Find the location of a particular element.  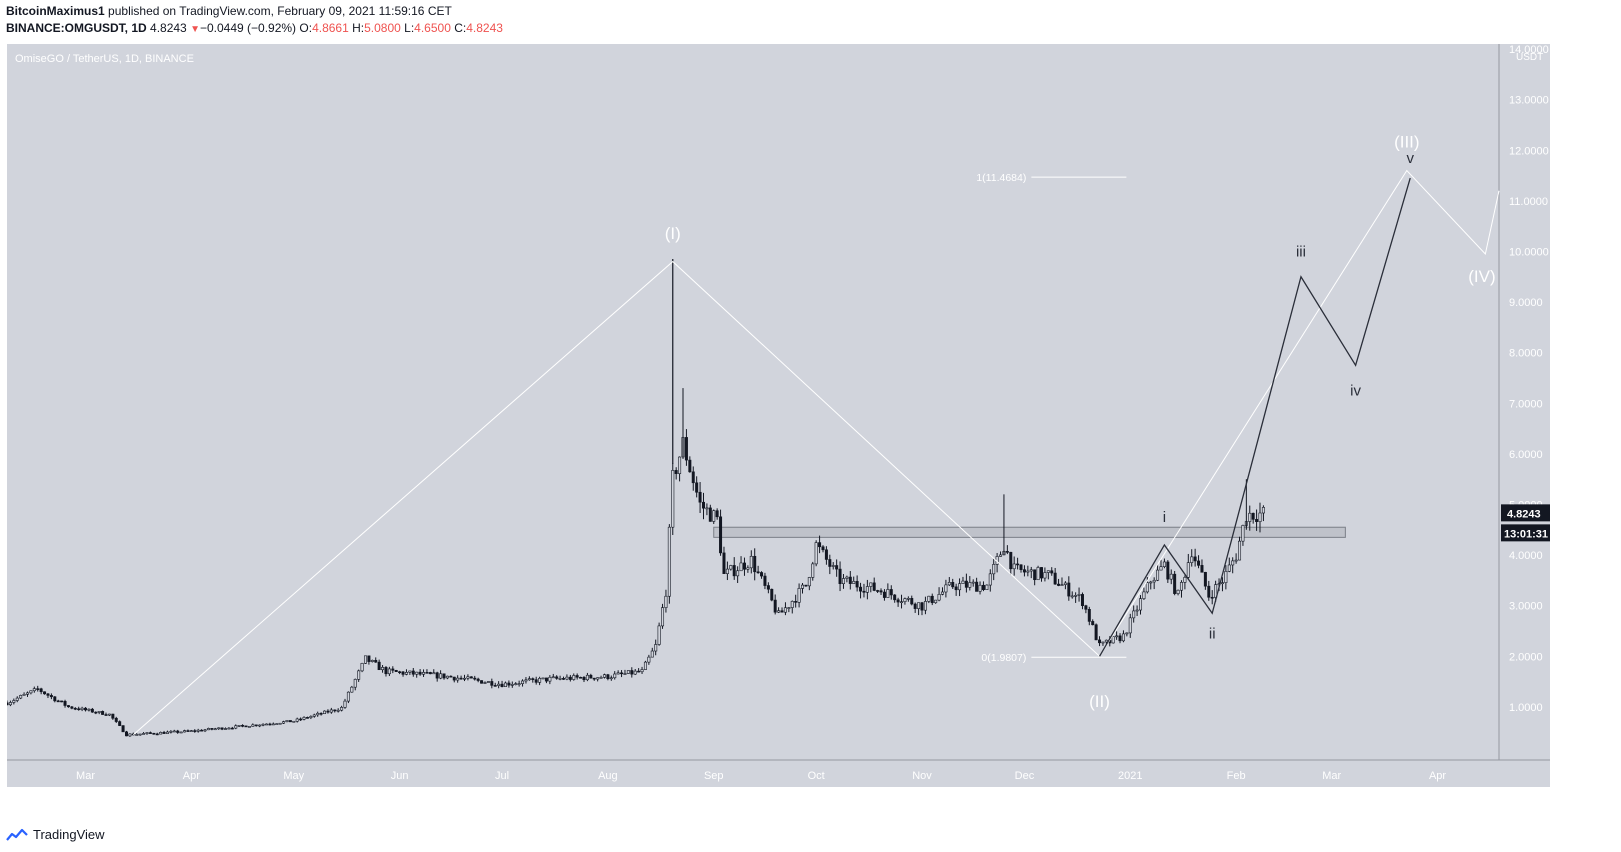

tradingview-logo-icon is located at coordinates (17, 835).